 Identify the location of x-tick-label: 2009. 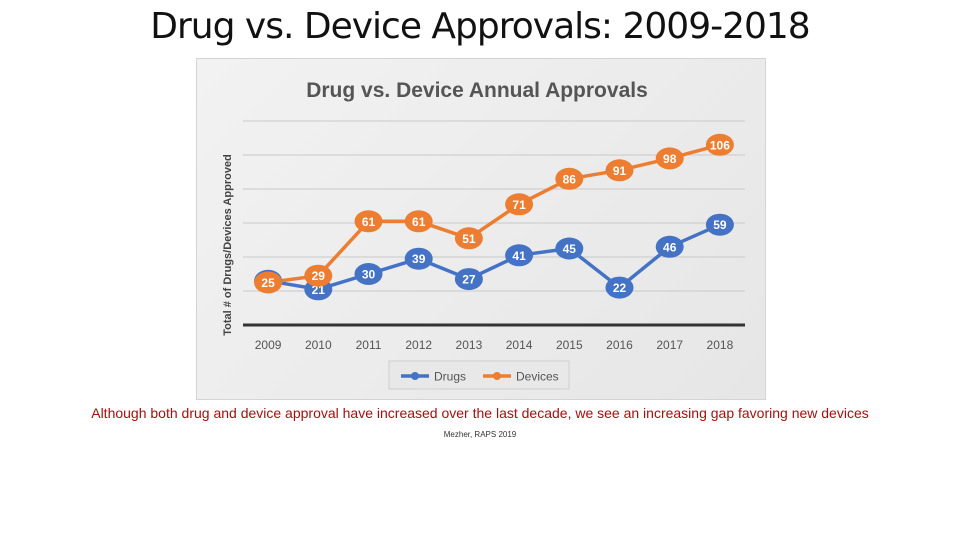
(268, 345).